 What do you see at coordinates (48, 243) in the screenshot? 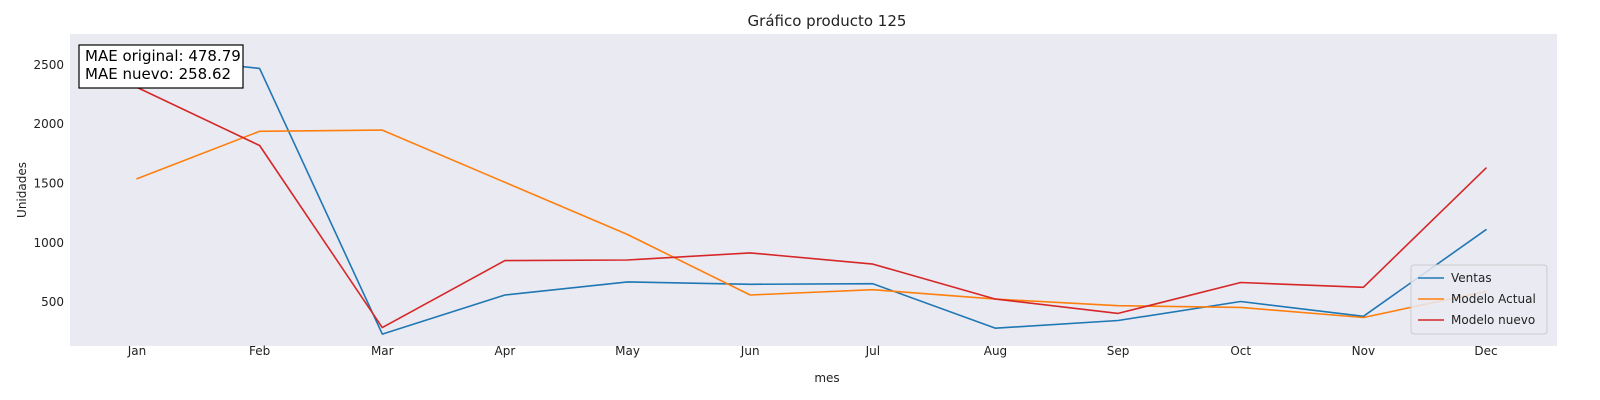
I see `y-tick-label: 1000` at bounding box center [48, 243].